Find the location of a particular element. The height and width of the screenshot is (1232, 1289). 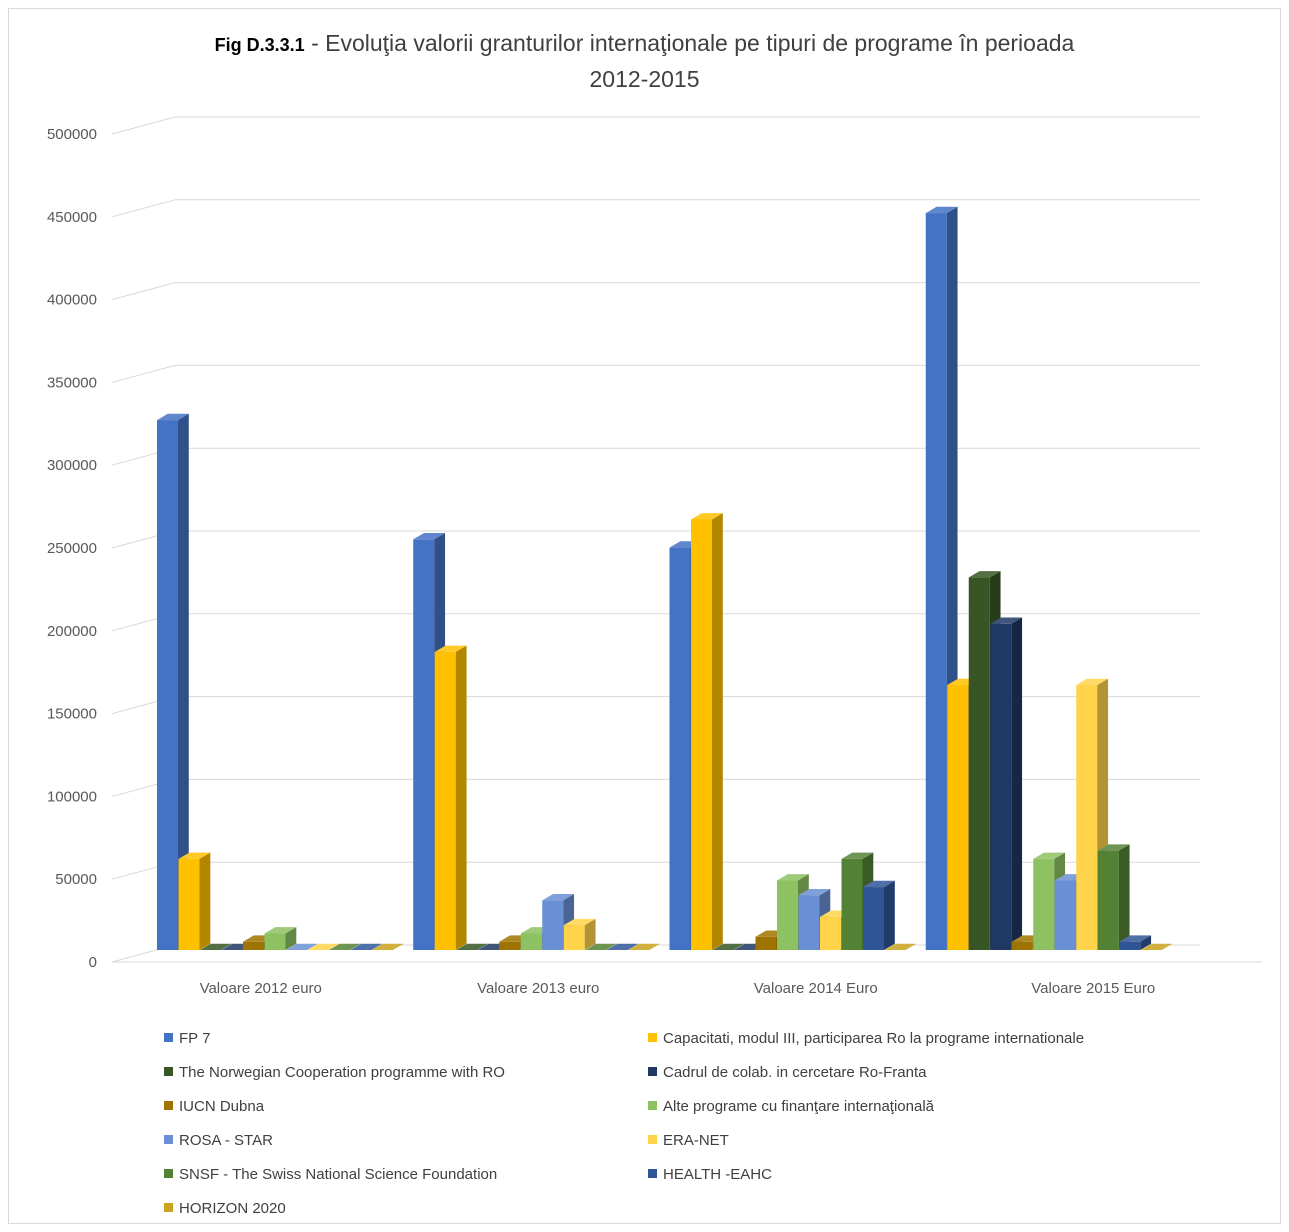

legend-label: ERA-NET is located at coordinates (696, 1140).